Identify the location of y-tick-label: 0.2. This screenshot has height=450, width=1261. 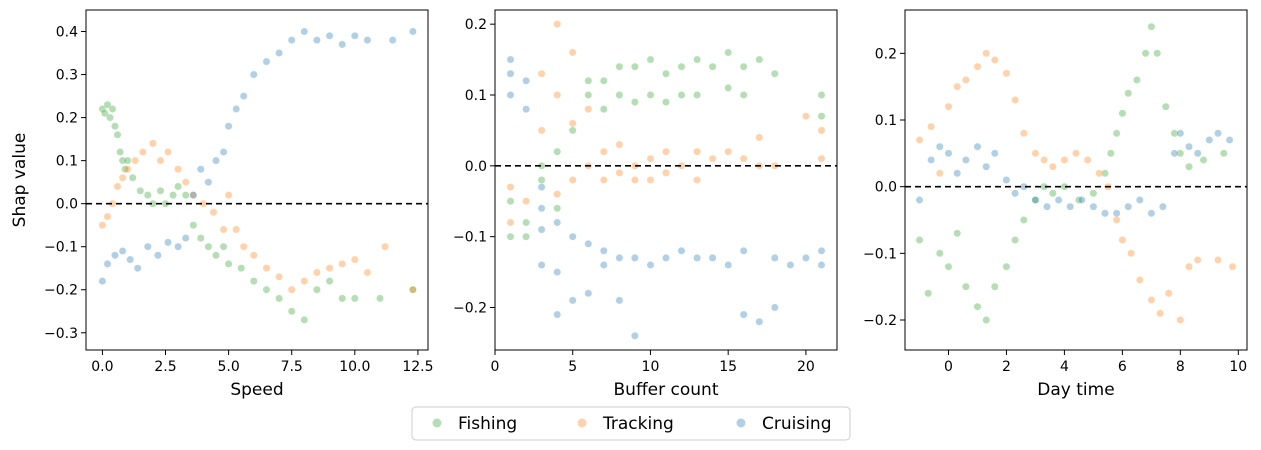
(67, 119).